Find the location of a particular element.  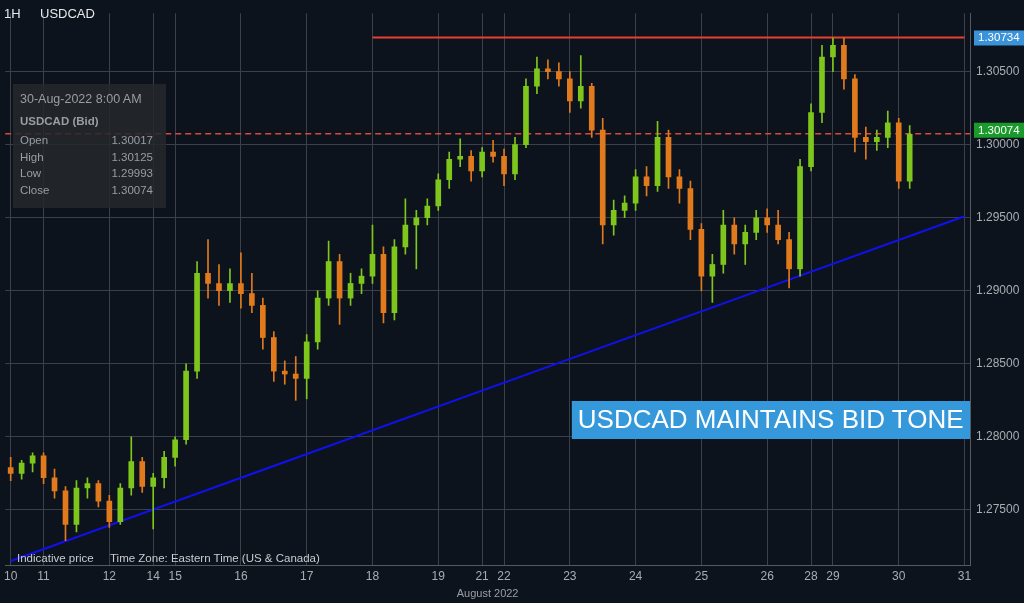

annotation: USDCAD MAINTAINS BID TONE is located at coordinates (770, 419).